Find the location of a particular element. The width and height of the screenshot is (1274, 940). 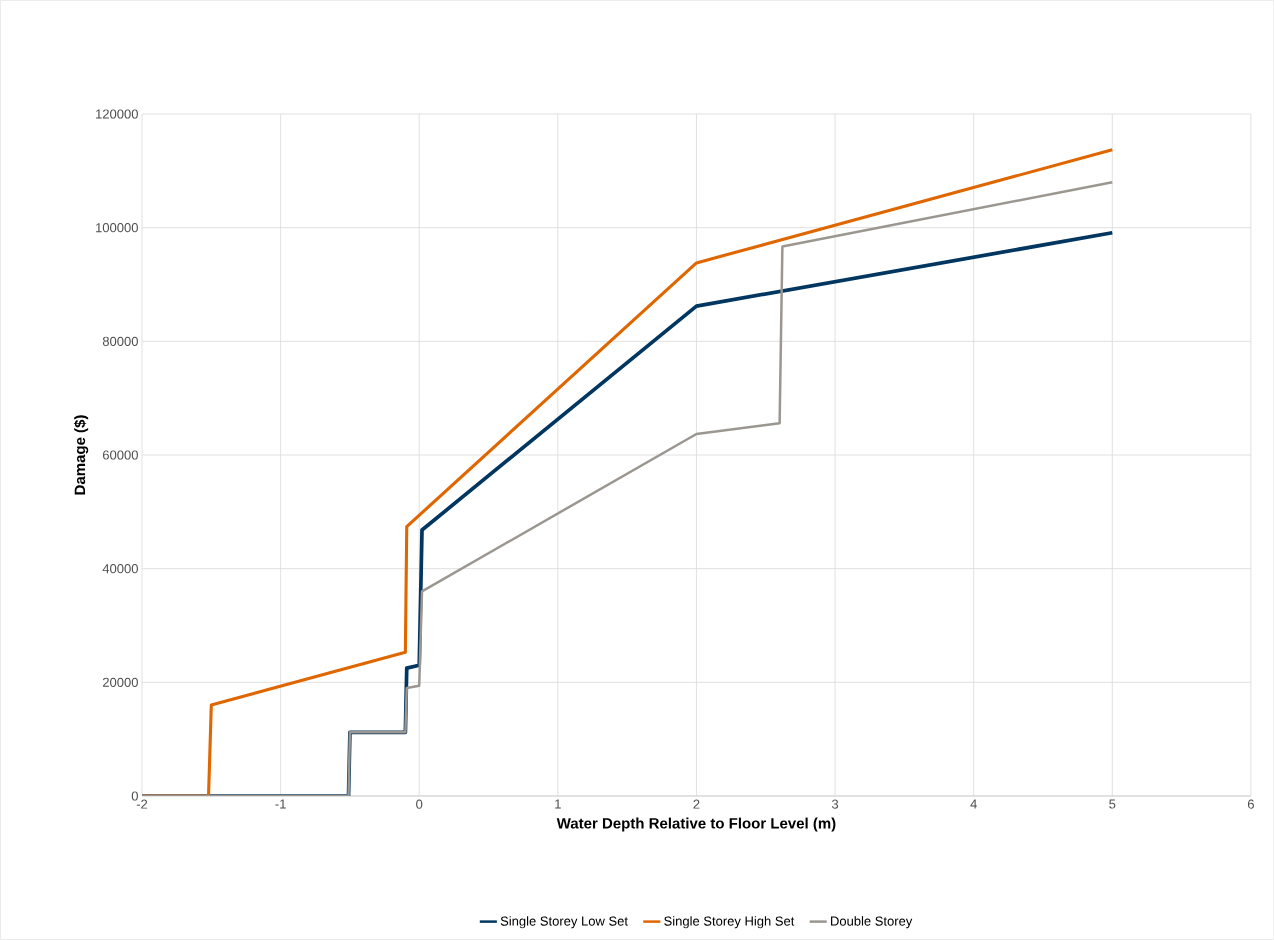

y-tick-label: 80000 is located at coordinates (120, 341).